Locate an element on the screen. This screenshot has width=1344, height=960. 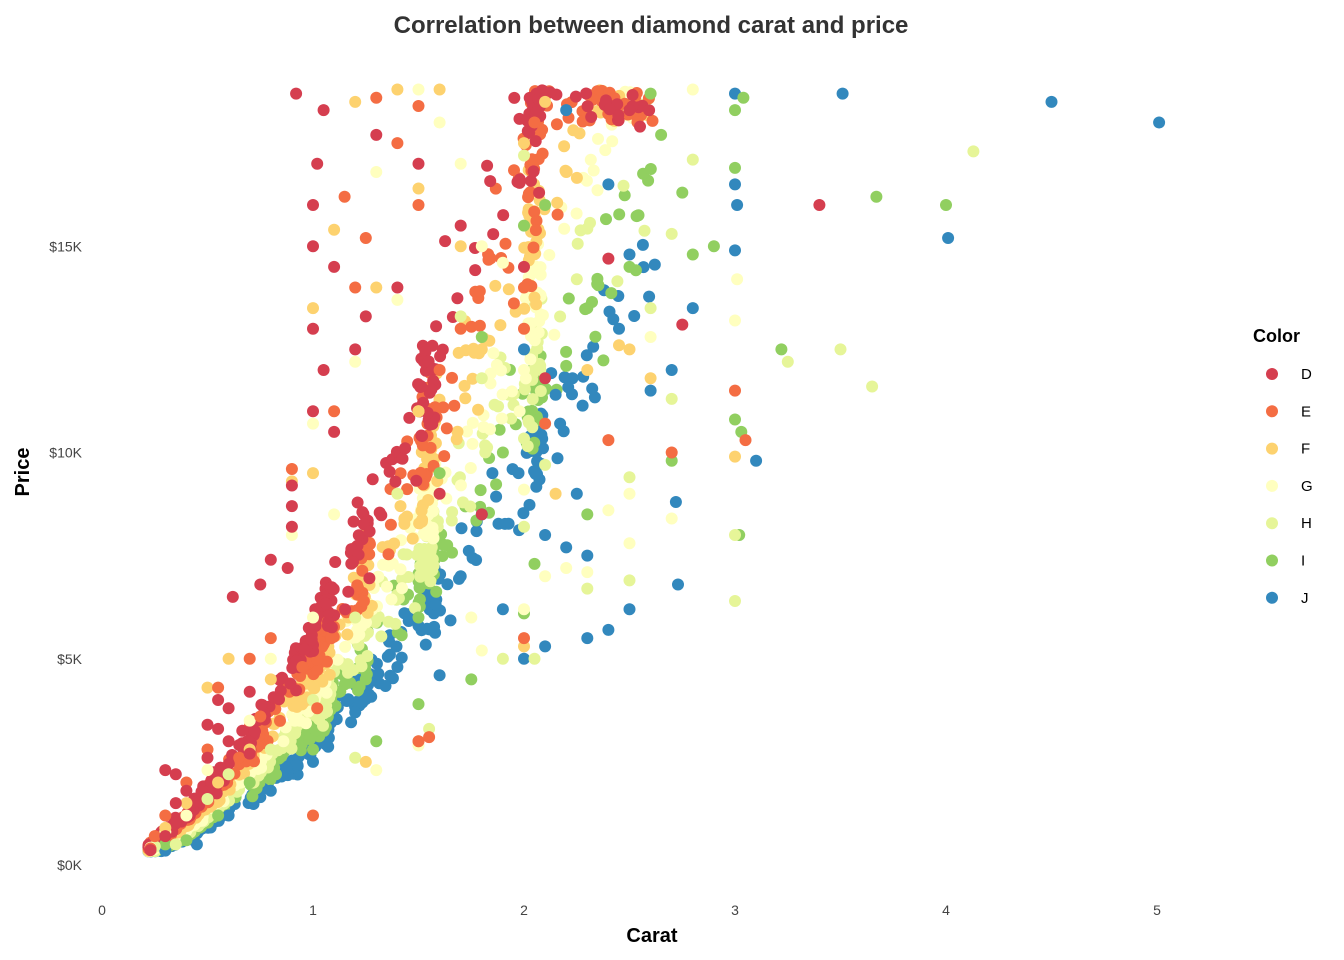
y-tick-label: $0K is located at coordinates (70, 865).